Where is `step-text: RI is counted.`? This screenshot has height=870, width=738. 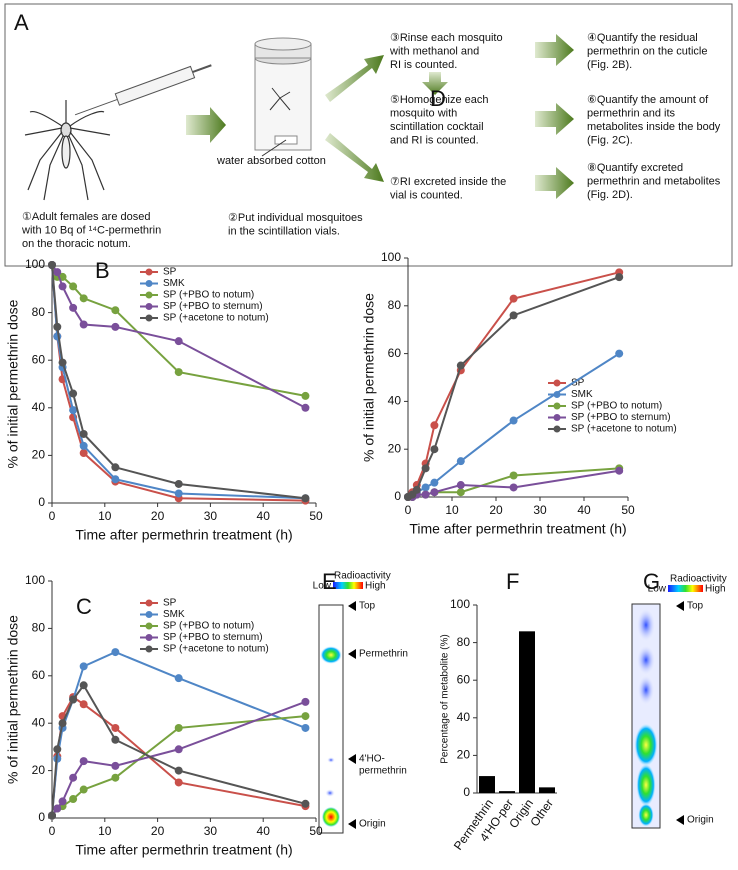
step-text: RI is counted. is located at coordinates (423, 65).